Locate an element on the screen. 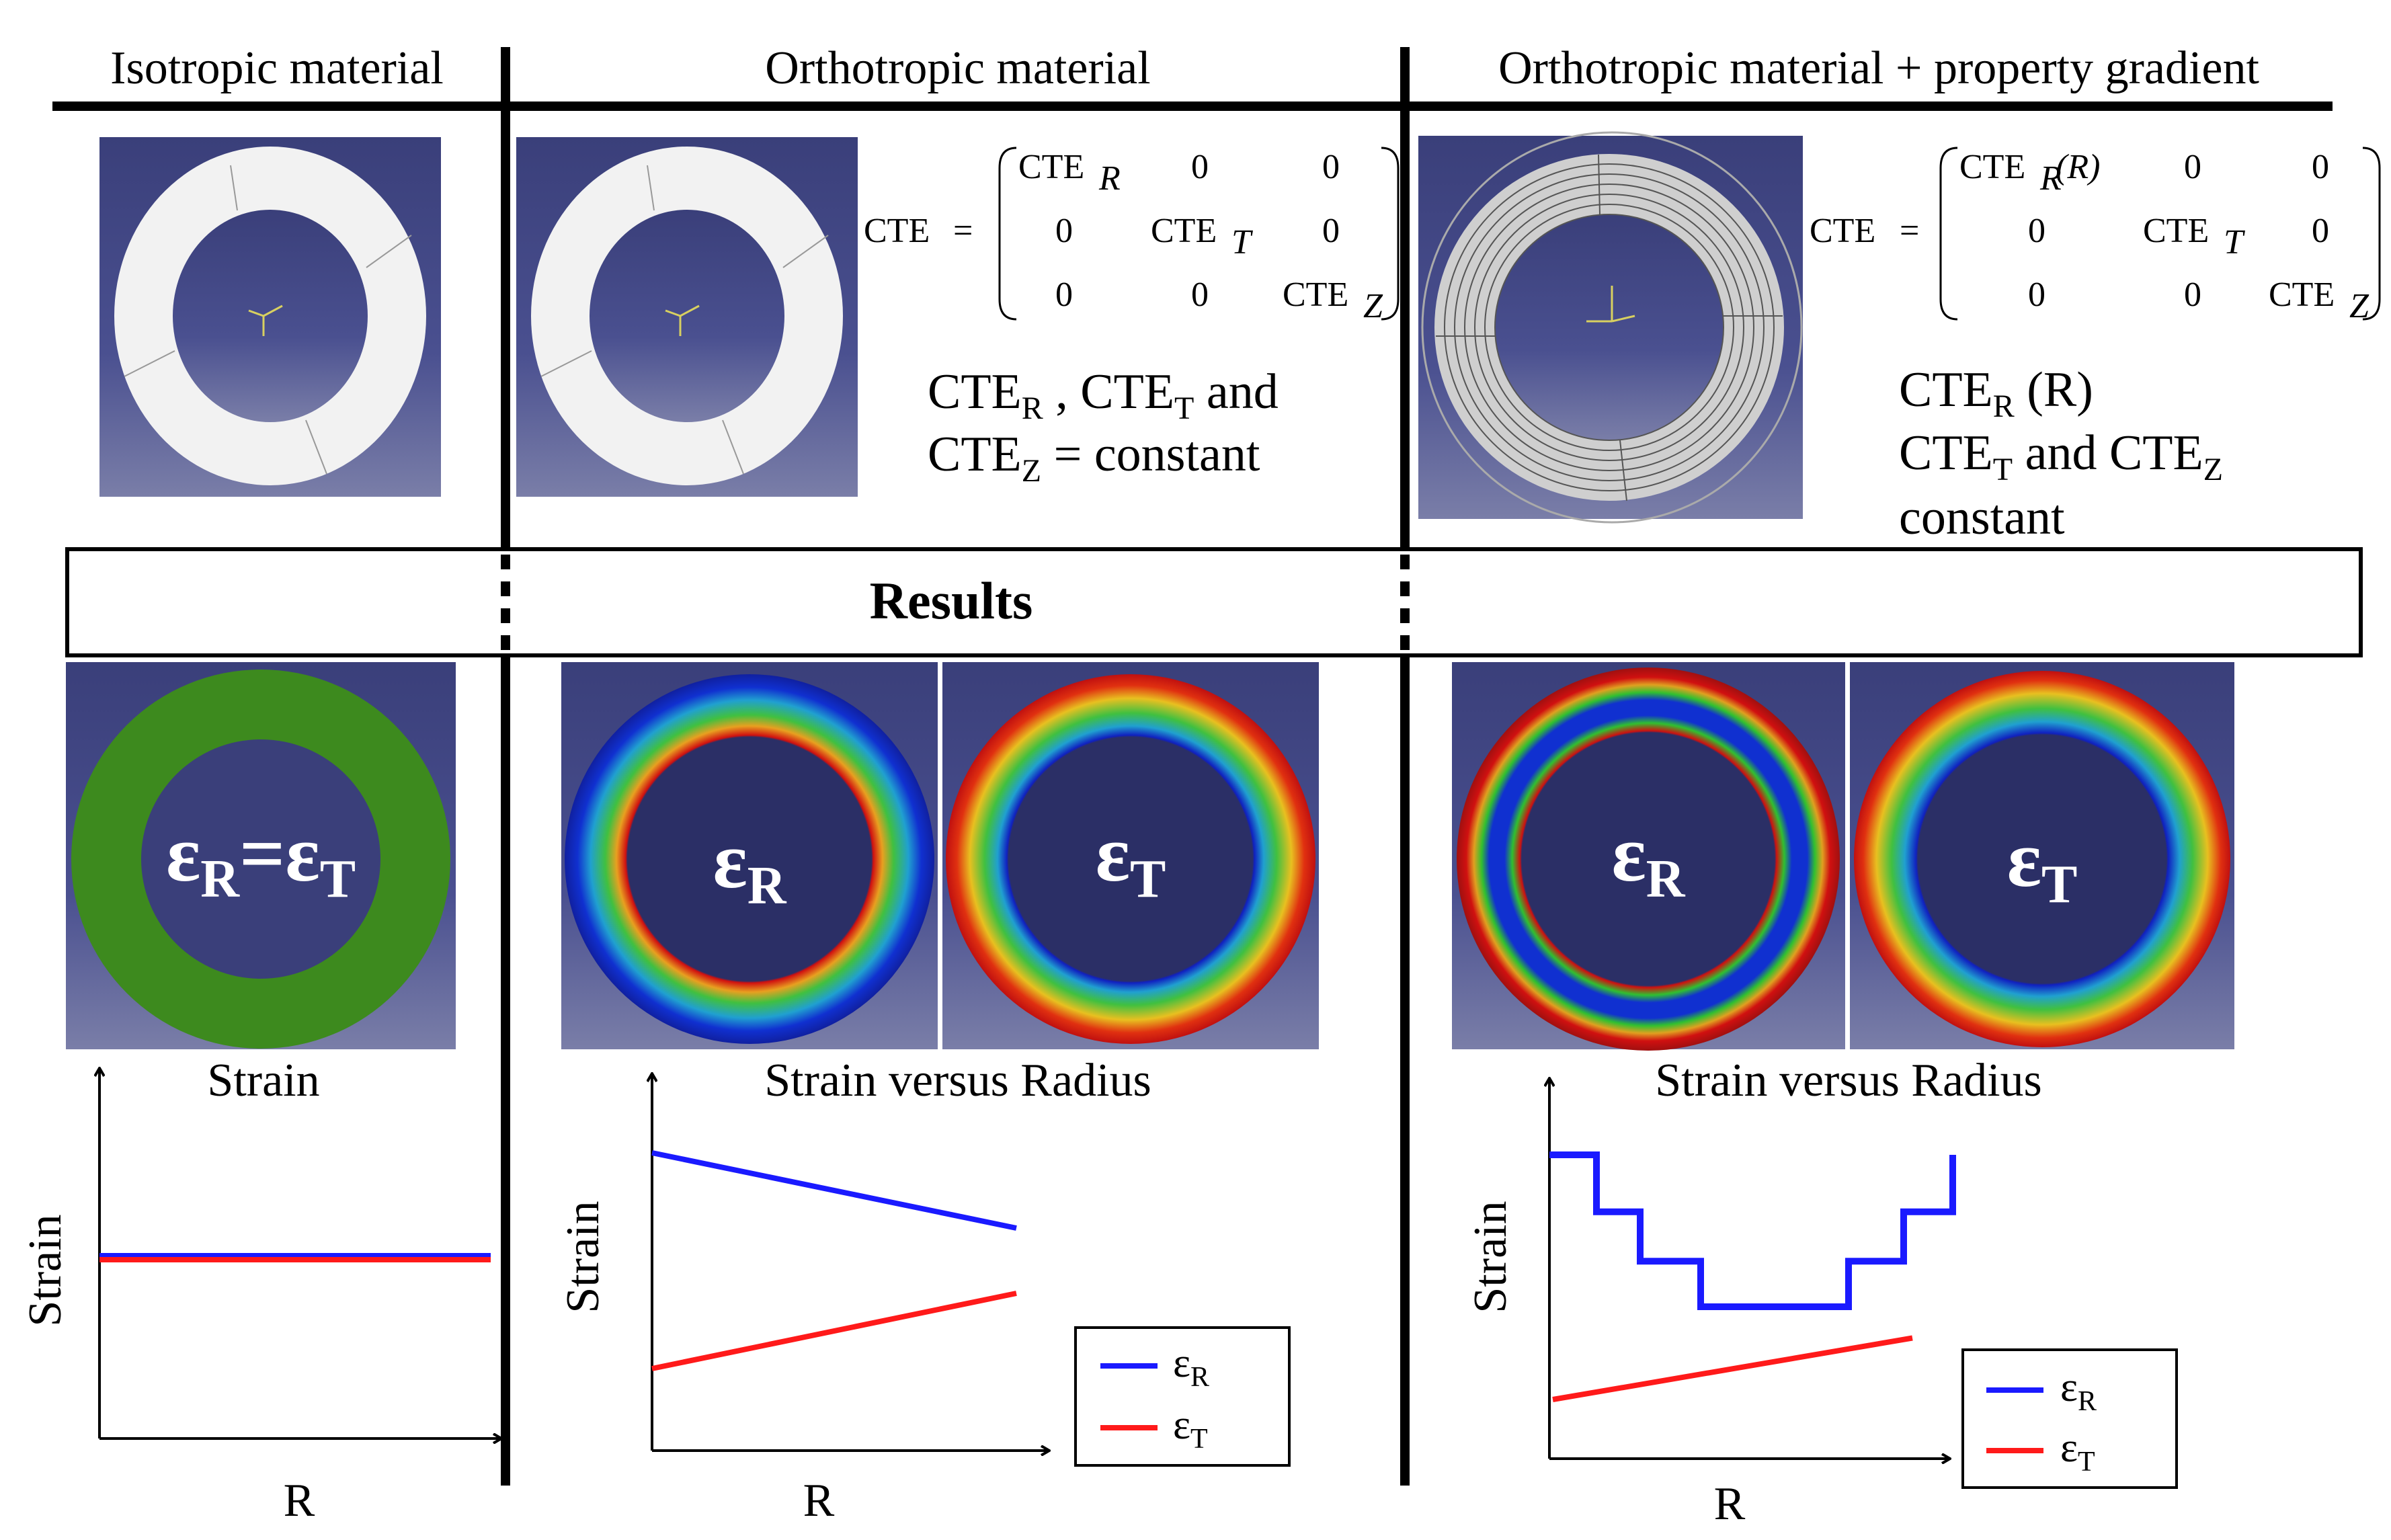  plot-gradient-axes: Strain R is located at coordinates (1707, 1305).